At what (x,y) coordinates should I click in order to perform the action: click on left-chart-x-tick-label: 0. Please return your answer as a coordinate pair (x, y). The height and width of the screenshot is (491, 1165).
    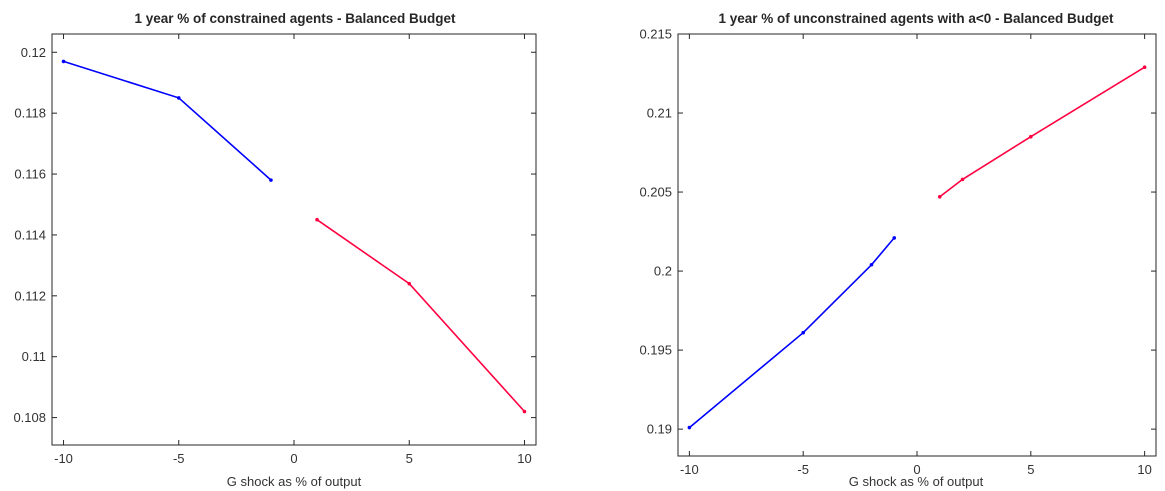
    Looking at the image, I should click on (293, 458).